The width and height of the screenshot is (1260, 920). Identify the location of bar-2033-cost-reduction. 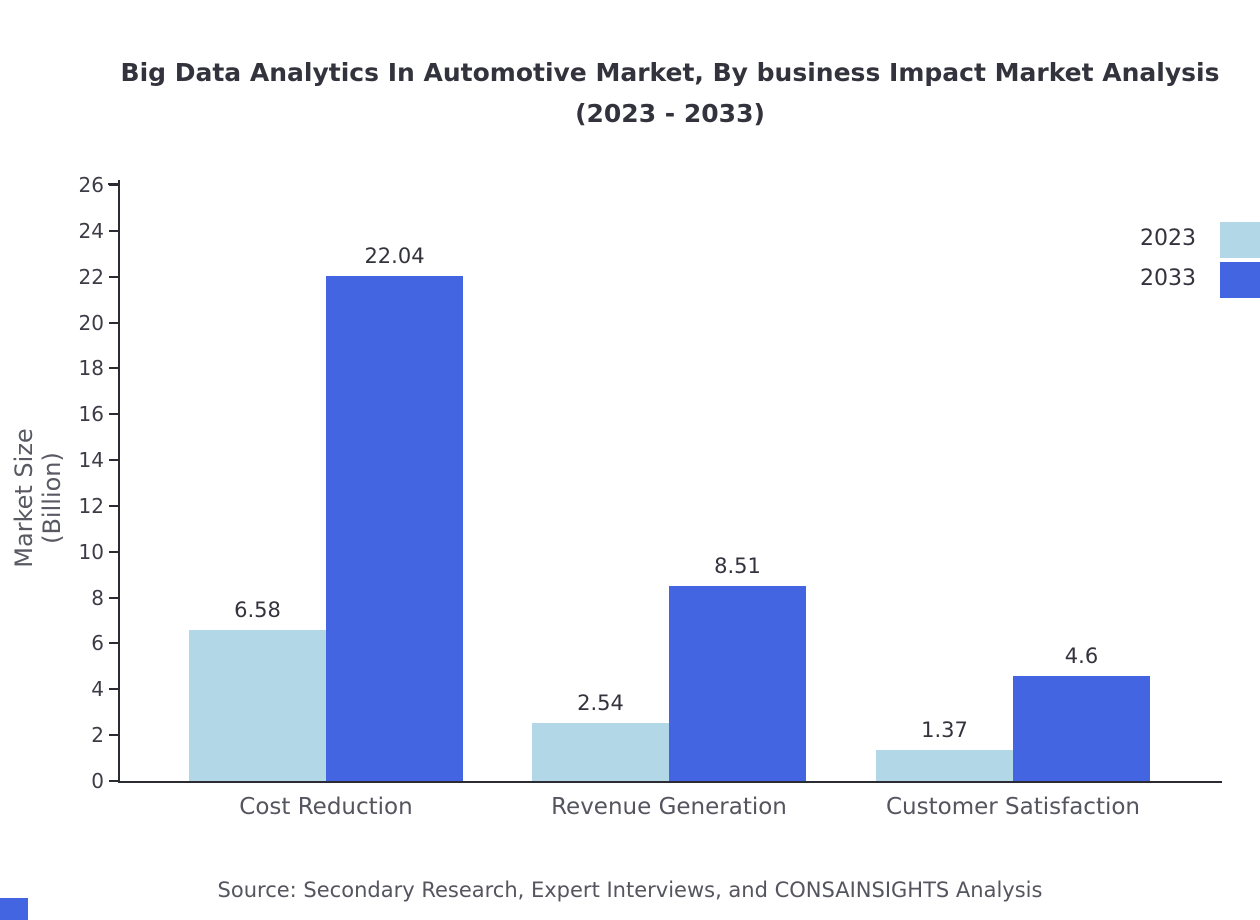
(394, 528).